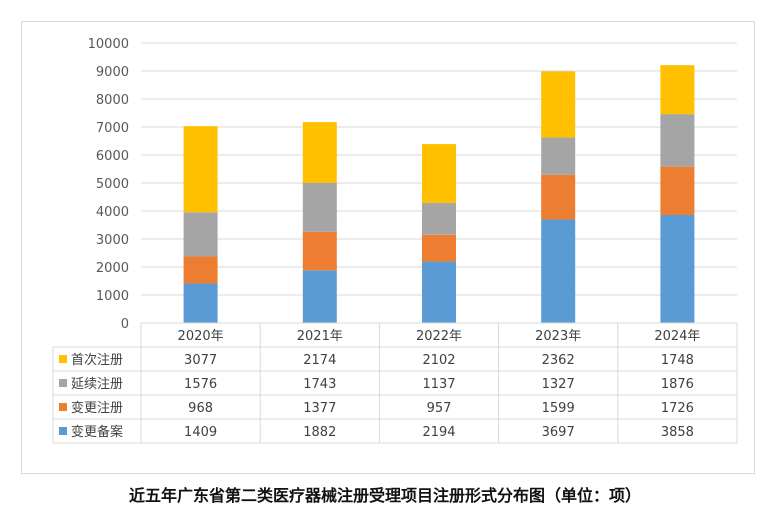 This screenshot has height=515, width=770. Describe the element at coordinates (558, 408) in the screenshot. I see `data-value: 1599` at that location.